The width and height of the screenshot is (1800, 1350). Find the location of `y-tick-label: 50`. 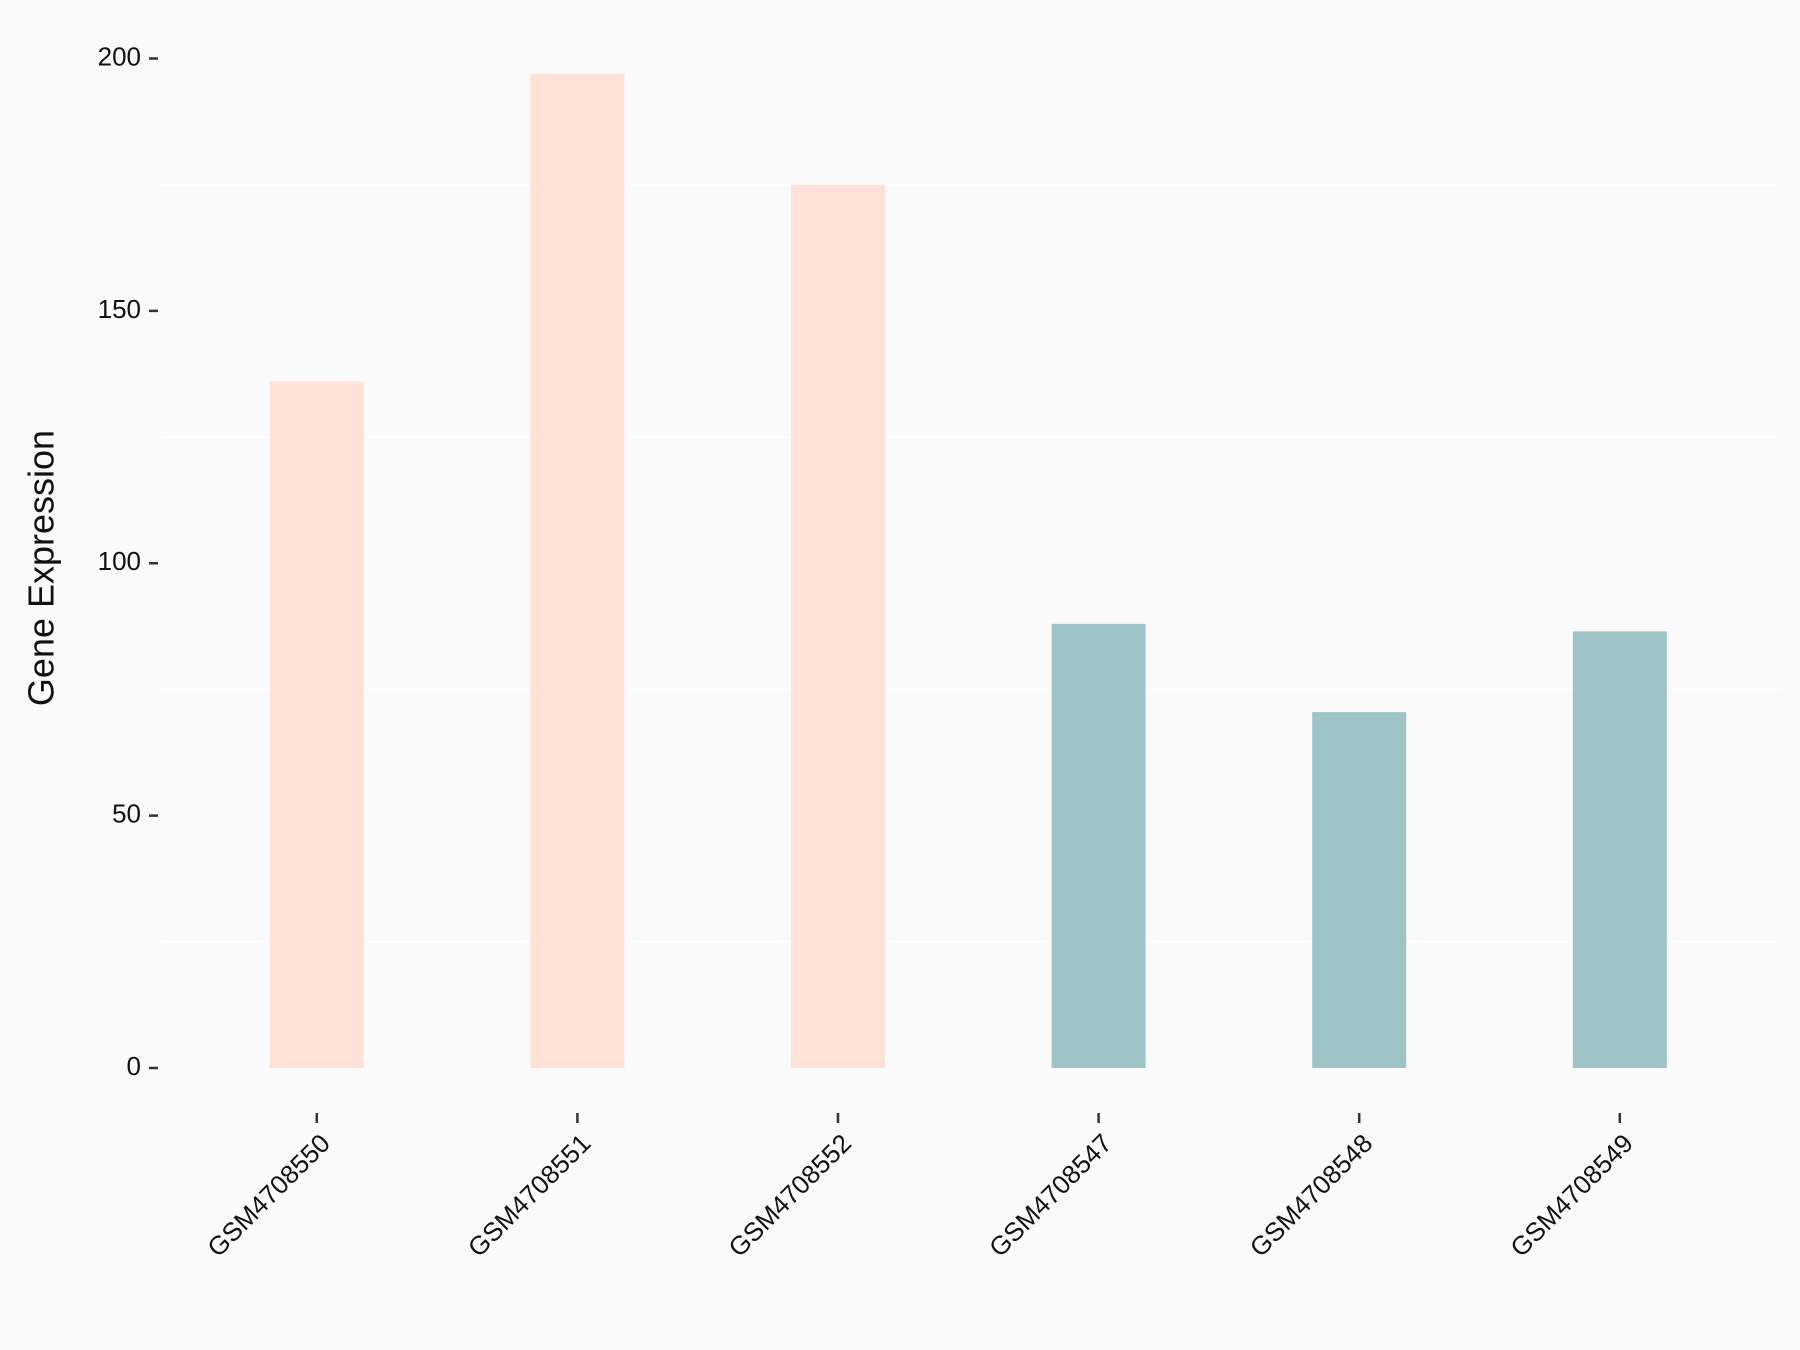

y-tick-label: 50 is located at coordinates (126, 814).